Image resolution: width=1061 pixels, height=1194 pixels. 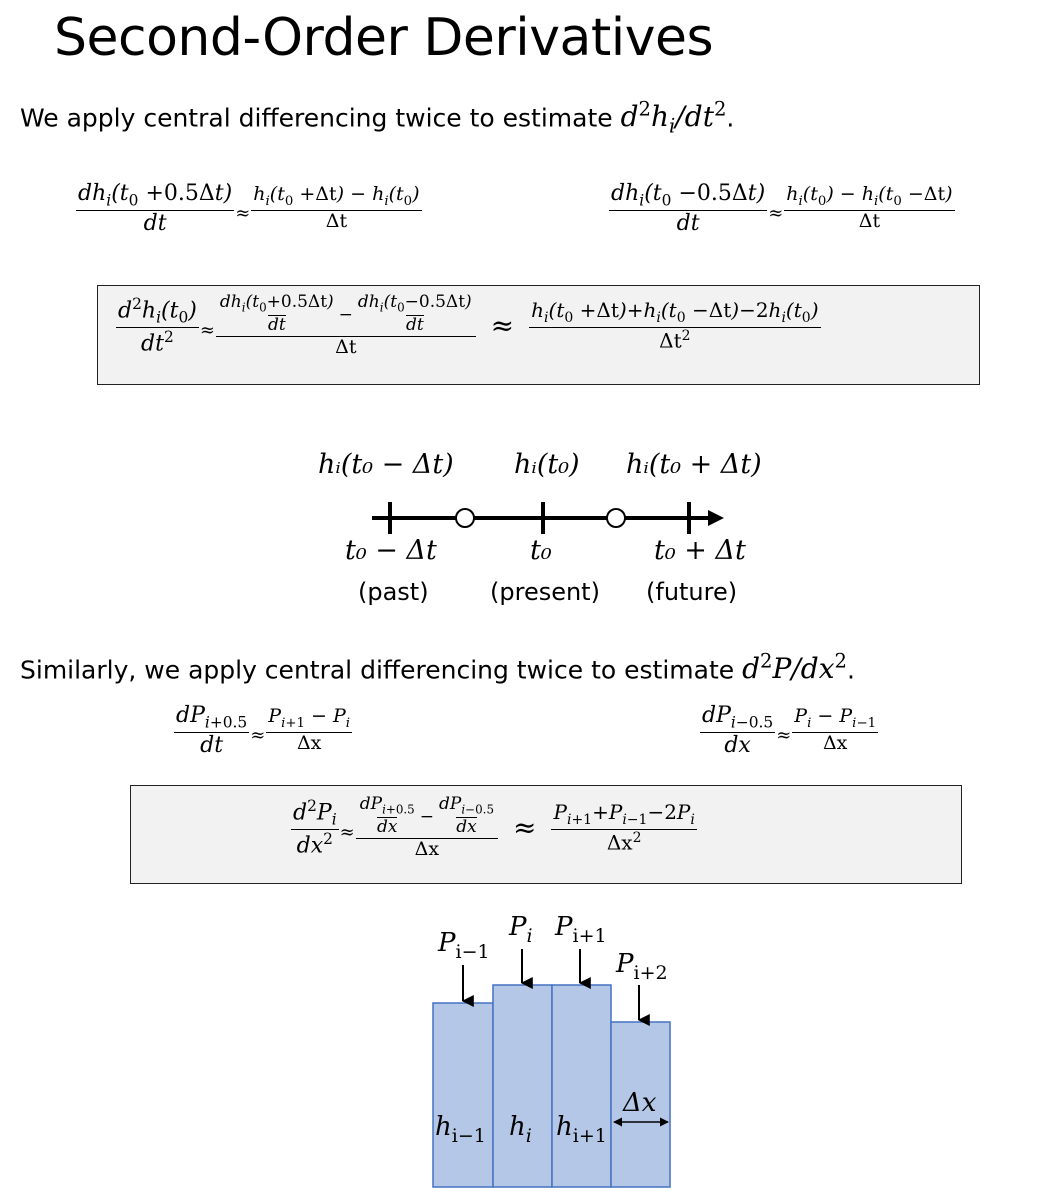 I want to click on eq1-rhs-den: Δt, so click(x=336, y=220).